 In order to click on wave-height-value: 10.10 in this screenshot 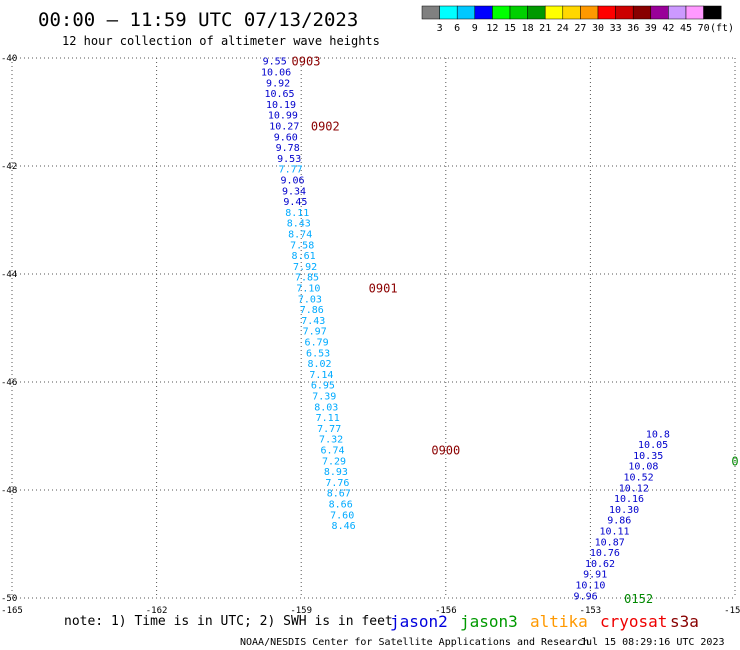, I will do `click(590, 586)`.